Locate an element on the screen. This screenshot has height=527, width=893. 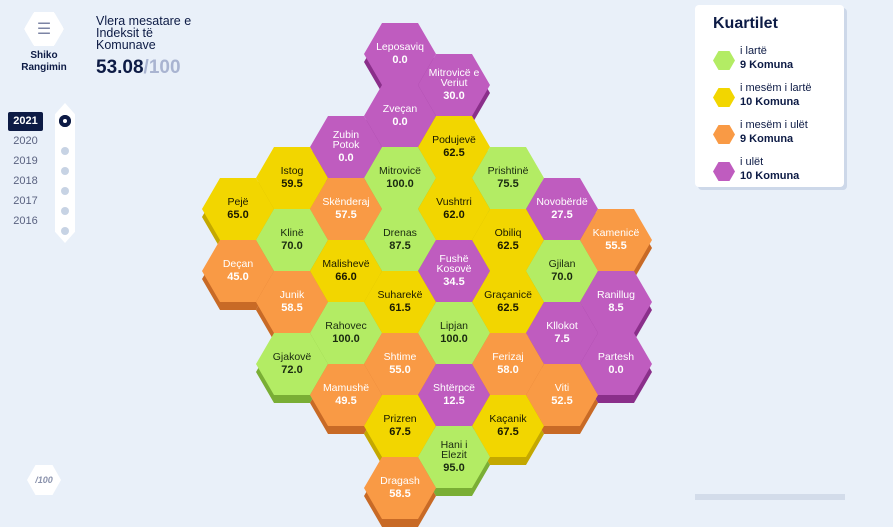
municipality-hex: Junik 58.5 is located at coordinates (292, 306).